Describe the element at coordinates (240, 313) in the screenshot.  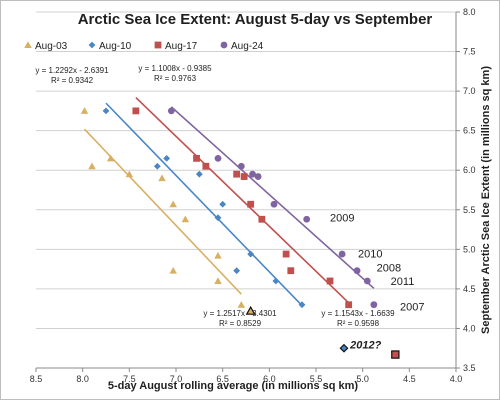
I see `equation-aug-03: y = 1.2517x - 3.4301` at that location.